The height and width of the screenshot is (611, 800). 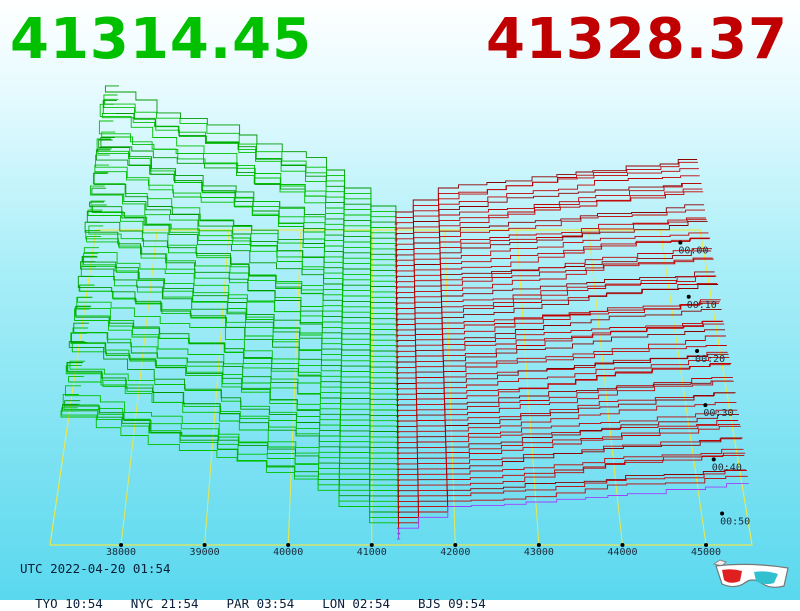 What do you see at coordinates (702, 305) in the screenshot?
I see `time-tick-label: 00:10` at bounding box center [702, 305].